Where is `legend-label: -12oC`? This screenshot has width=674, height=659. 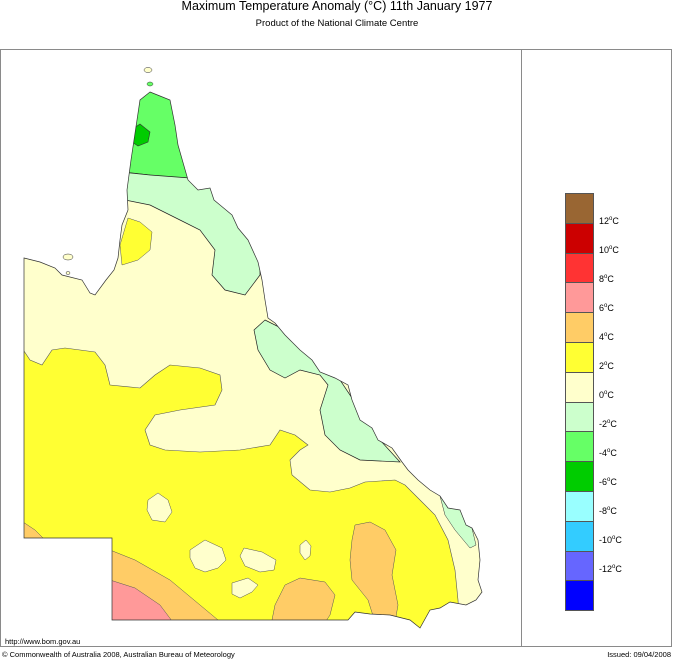
legend-label: -12oC is located at coordinates (610, 569).